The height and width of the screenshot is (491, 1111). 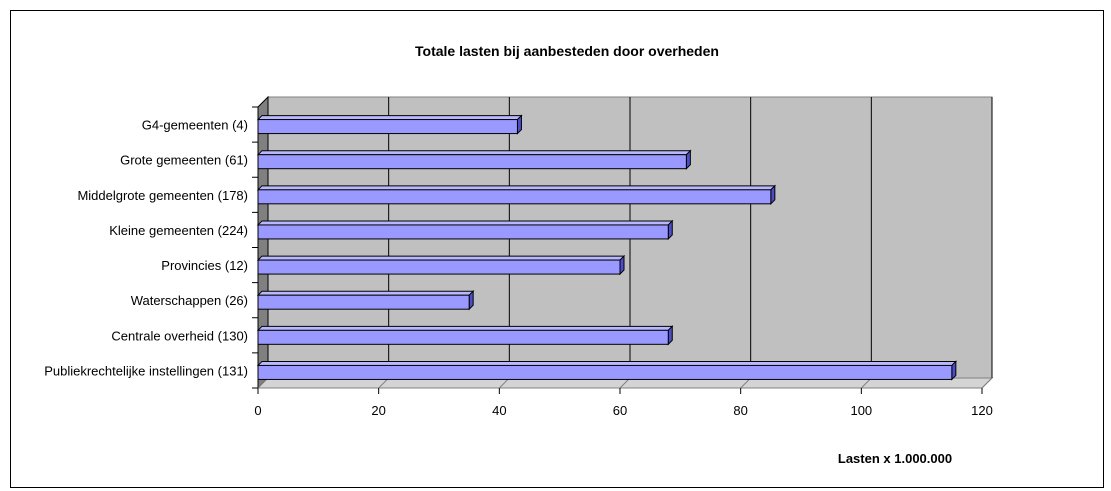 What do you see at coordinates (982, 410) in the screenshot?
I see `x-tick-label: 120` at bounding box center [982, 410].